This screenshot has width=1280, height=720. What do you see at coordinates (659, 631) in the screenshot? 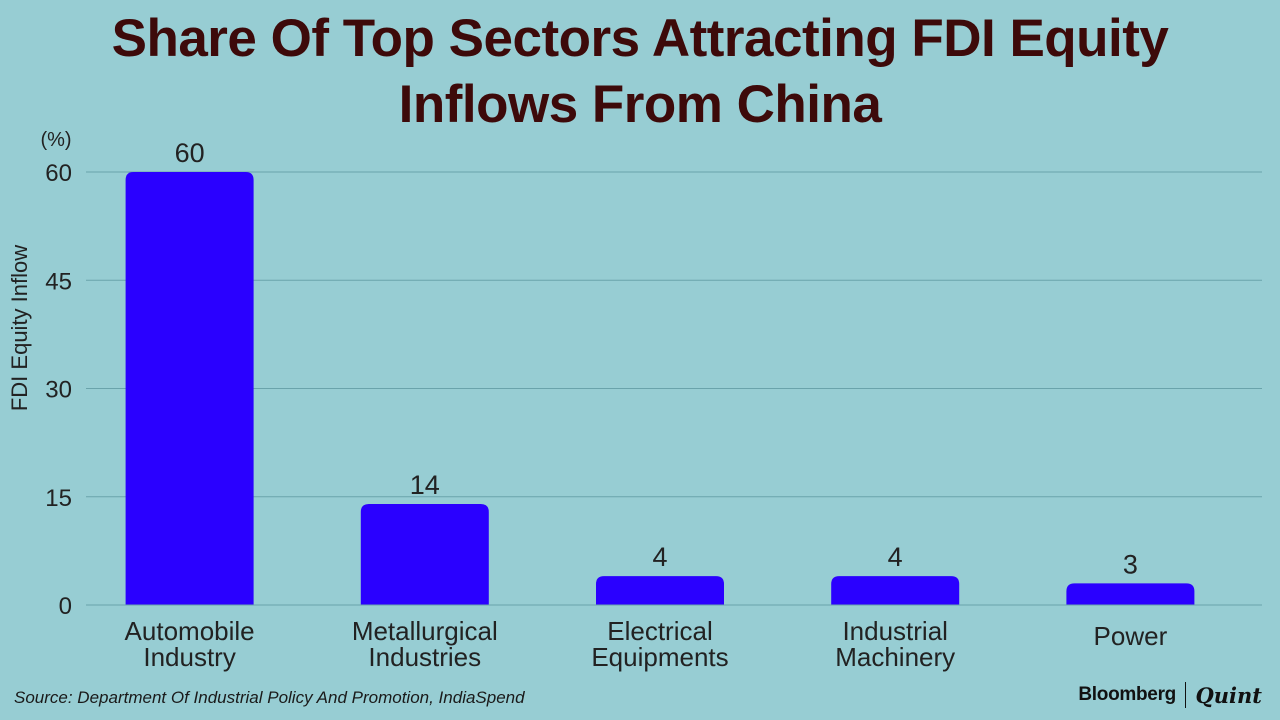
I see `x-tick-label: Electrical` at bounding box center [659, 631].